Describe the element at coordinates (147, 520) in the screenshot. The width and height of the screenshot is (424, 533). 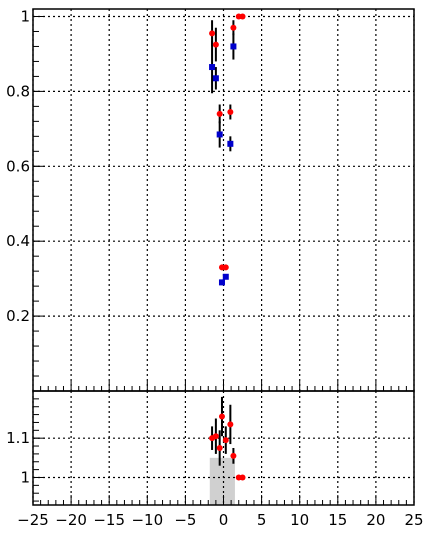
I see `x-tick-label: −10` at that location.